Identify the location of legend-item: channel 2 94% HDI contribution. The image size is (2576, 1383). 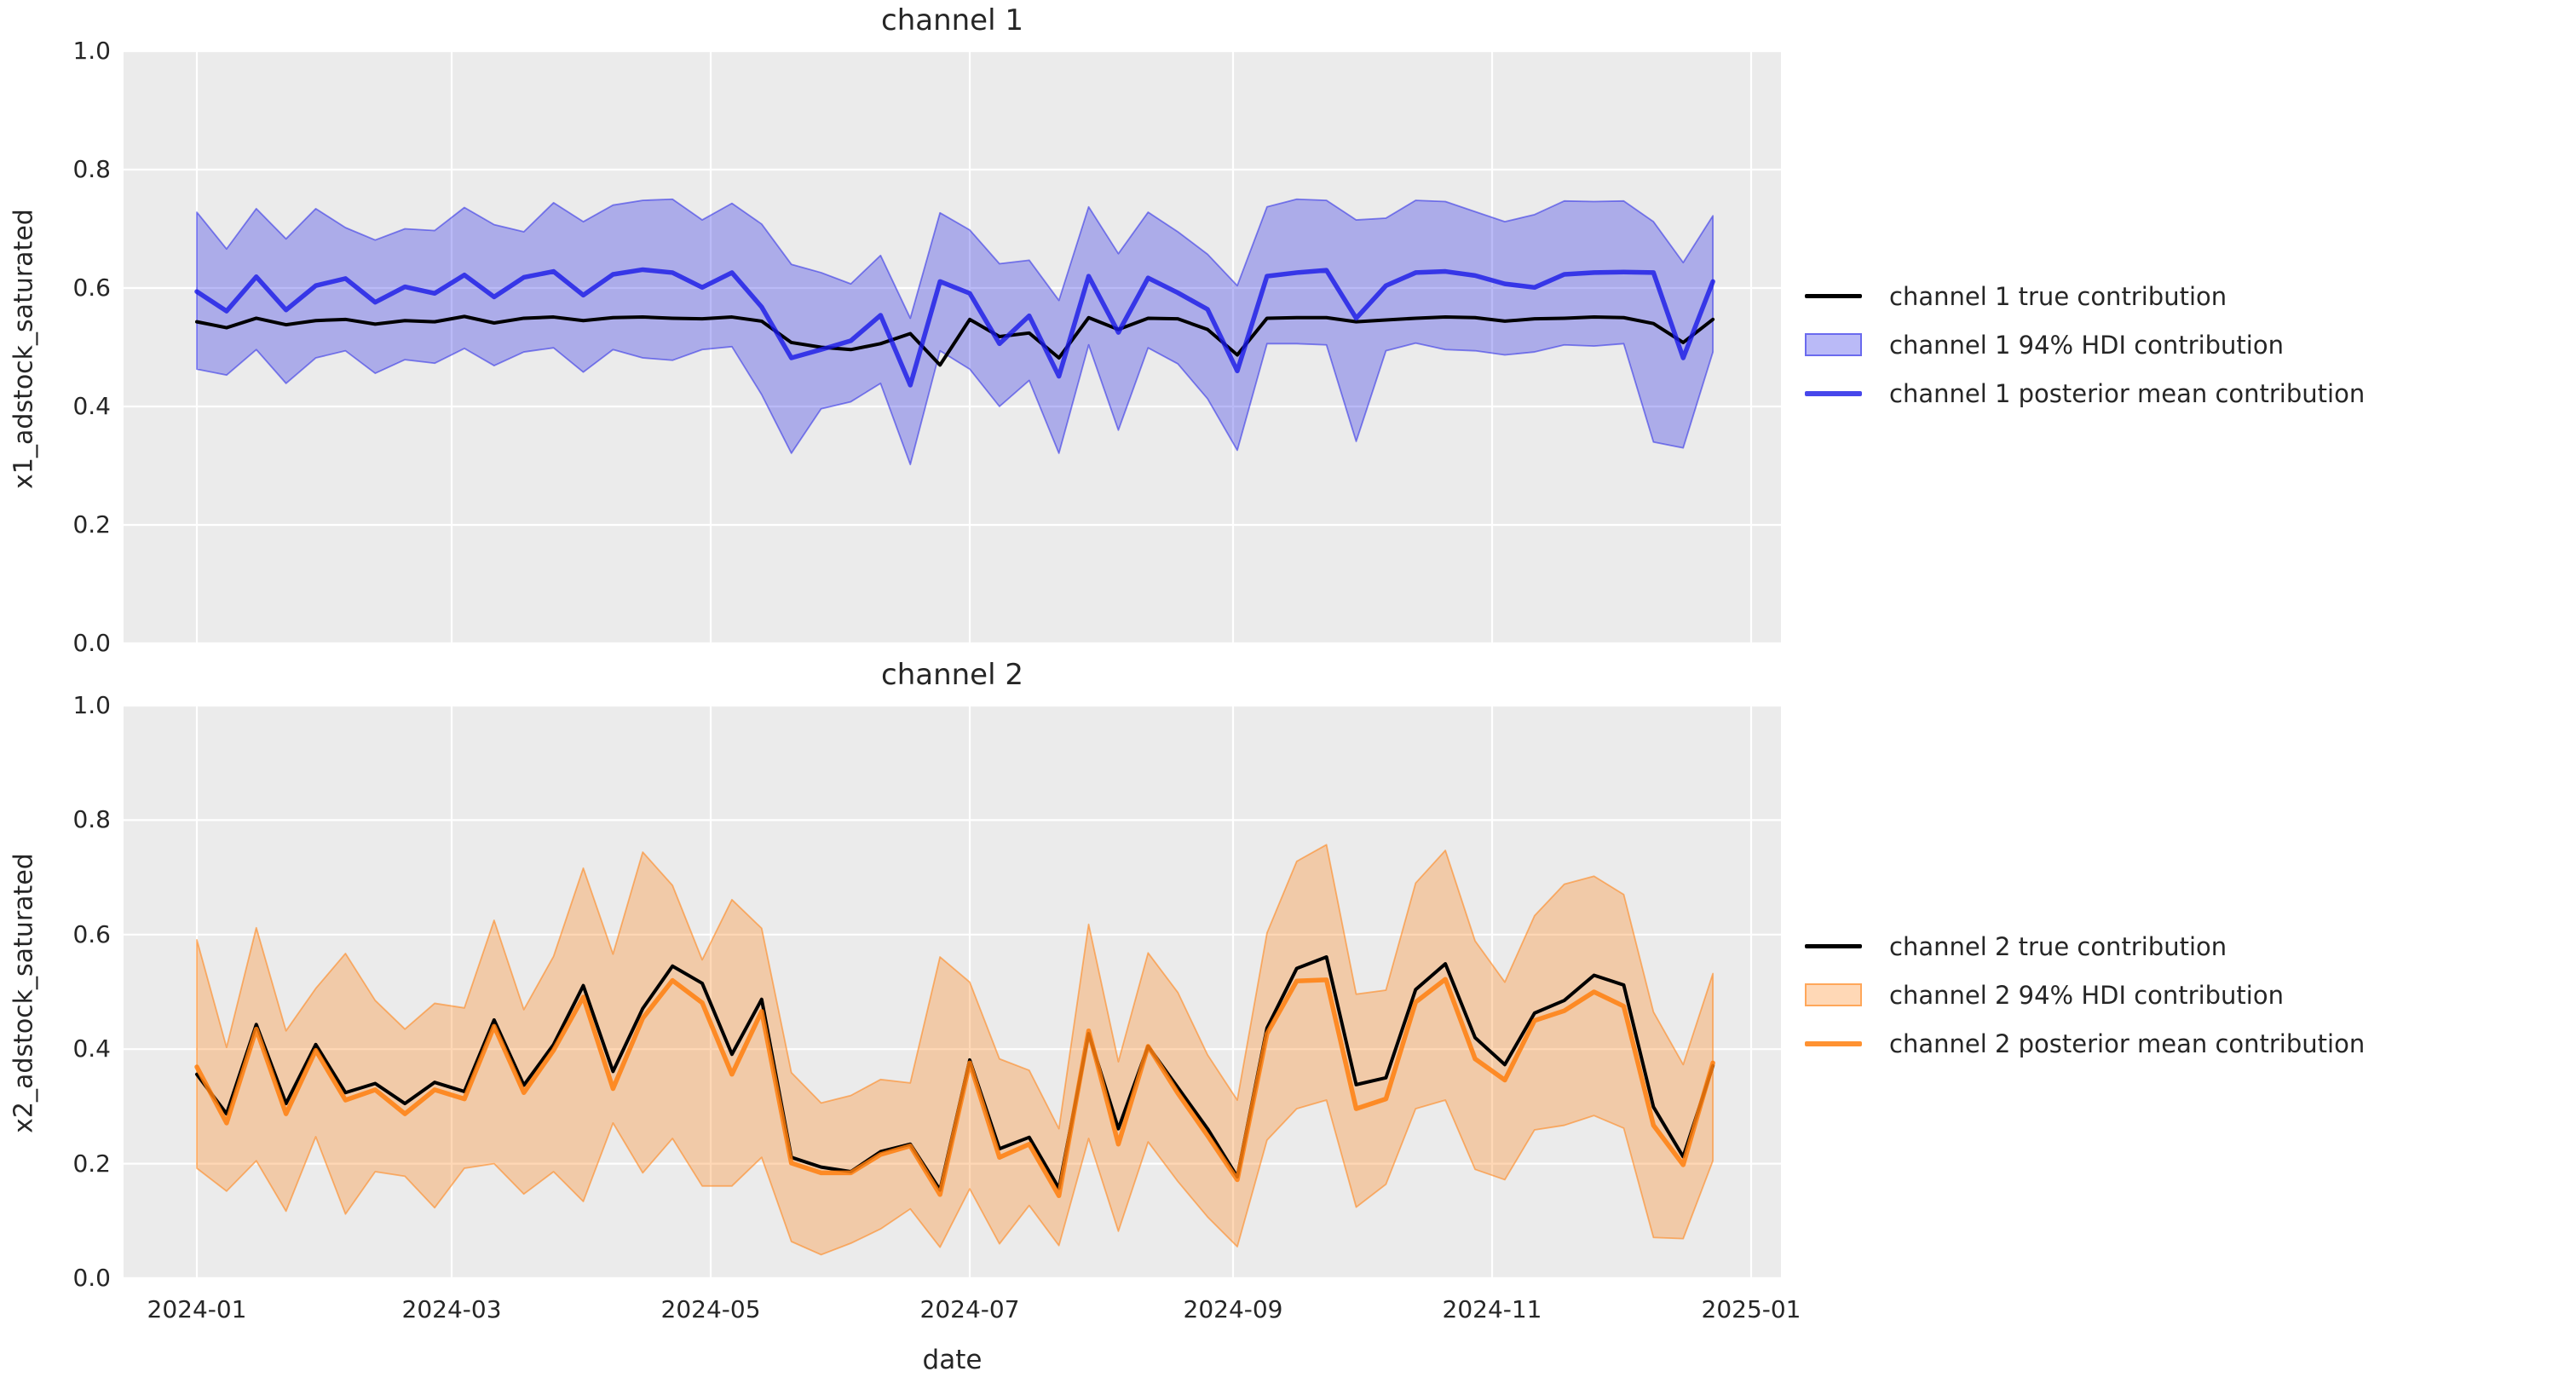
(2085, 995).